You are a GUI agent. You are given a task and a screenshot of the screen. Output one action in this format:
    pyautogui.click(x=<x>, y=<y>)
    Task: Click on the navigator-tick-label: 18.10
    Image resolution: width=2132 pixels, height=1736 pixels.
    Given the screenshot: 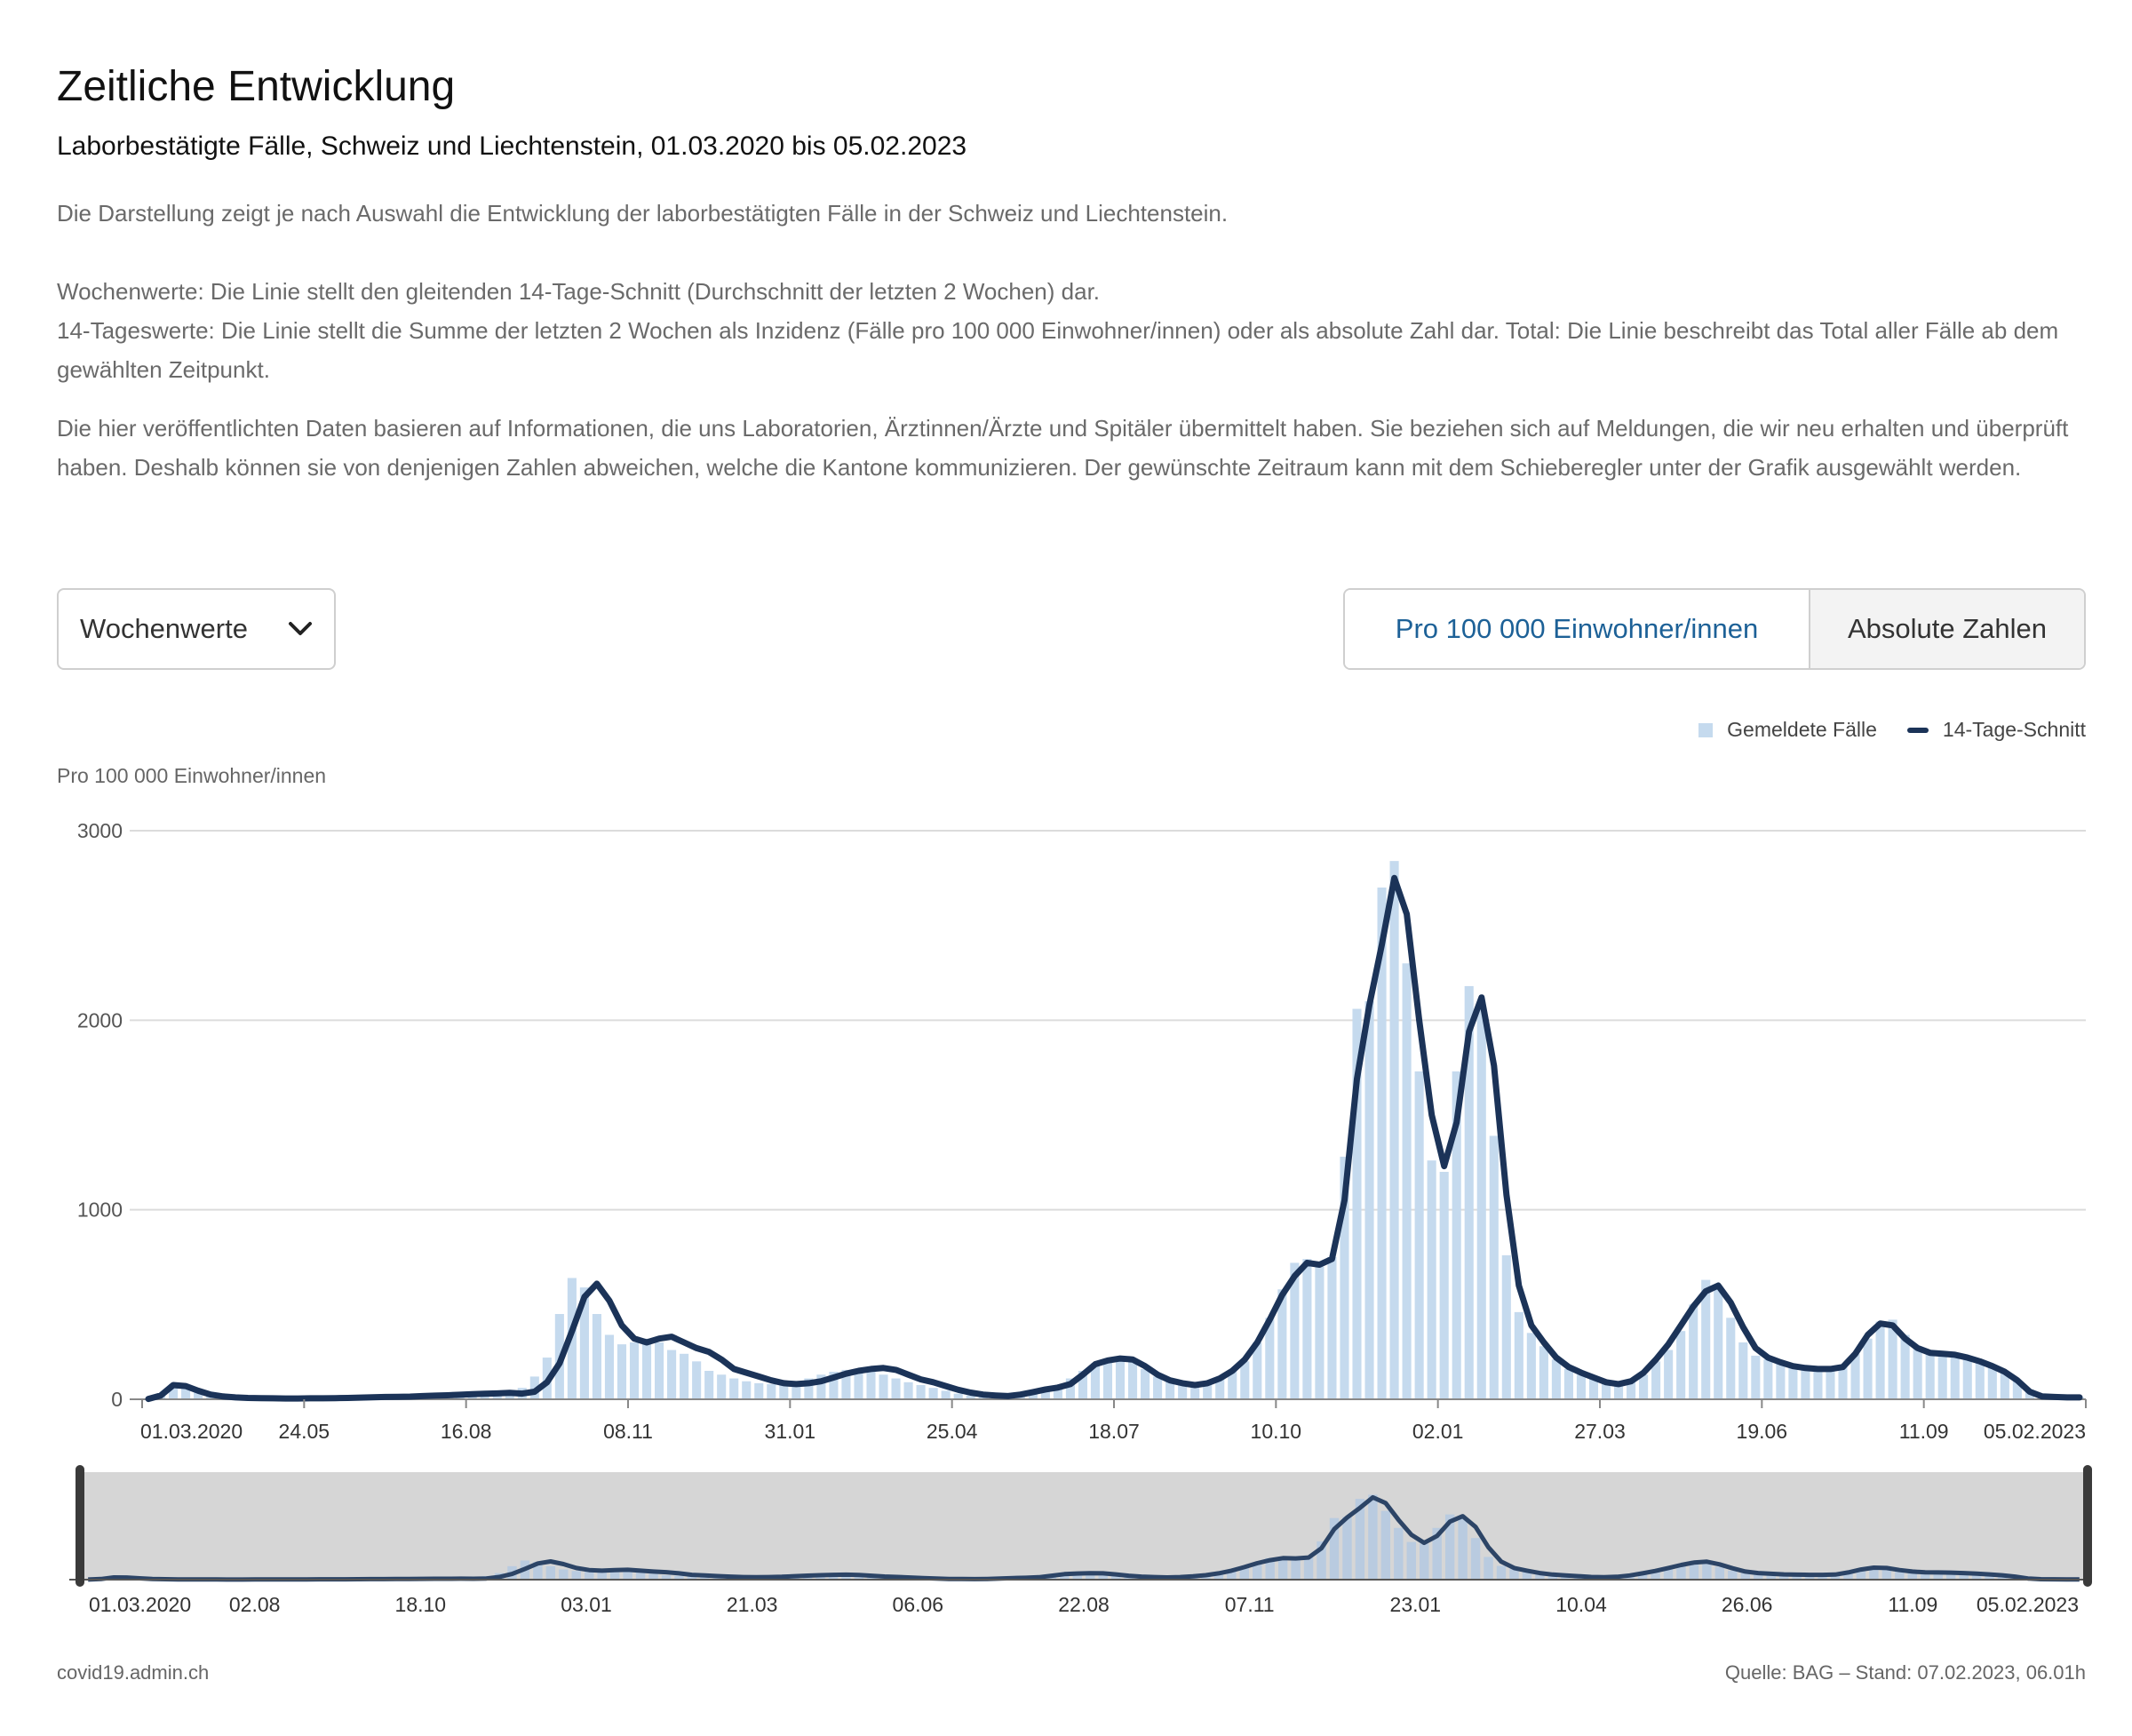 What is the action you would take?
    pyautogui.click(x=421, y=1604)
    